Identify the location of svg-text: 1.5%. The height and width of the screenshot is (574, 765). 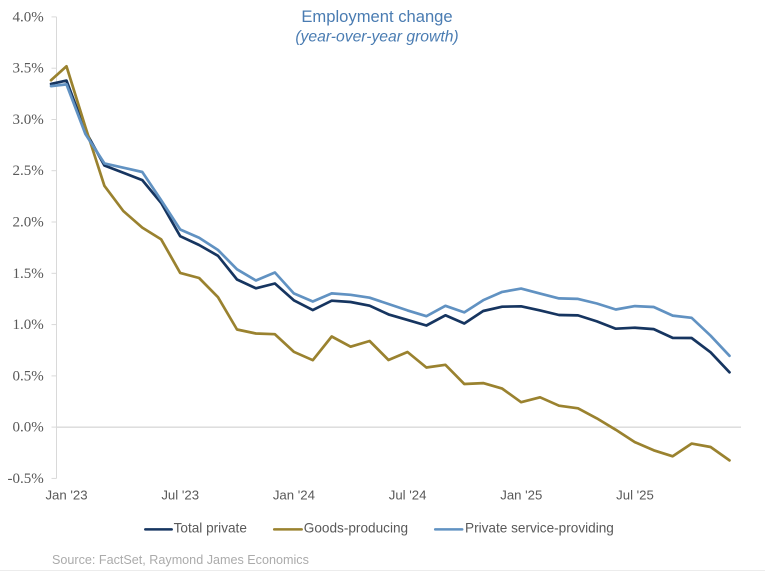
(28, 274).